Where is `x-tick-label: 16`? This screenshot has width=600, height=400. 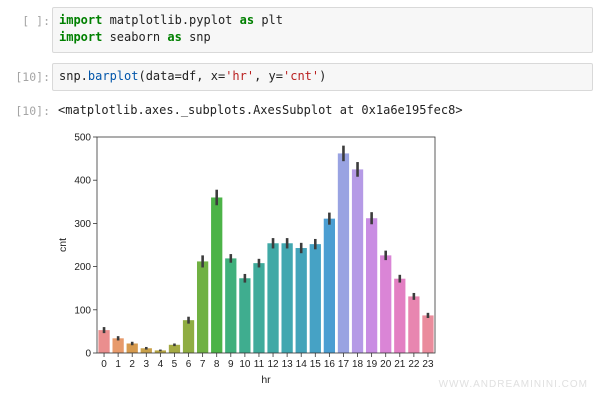 x-tick-label: 16 is located at coordinates (330, 364).